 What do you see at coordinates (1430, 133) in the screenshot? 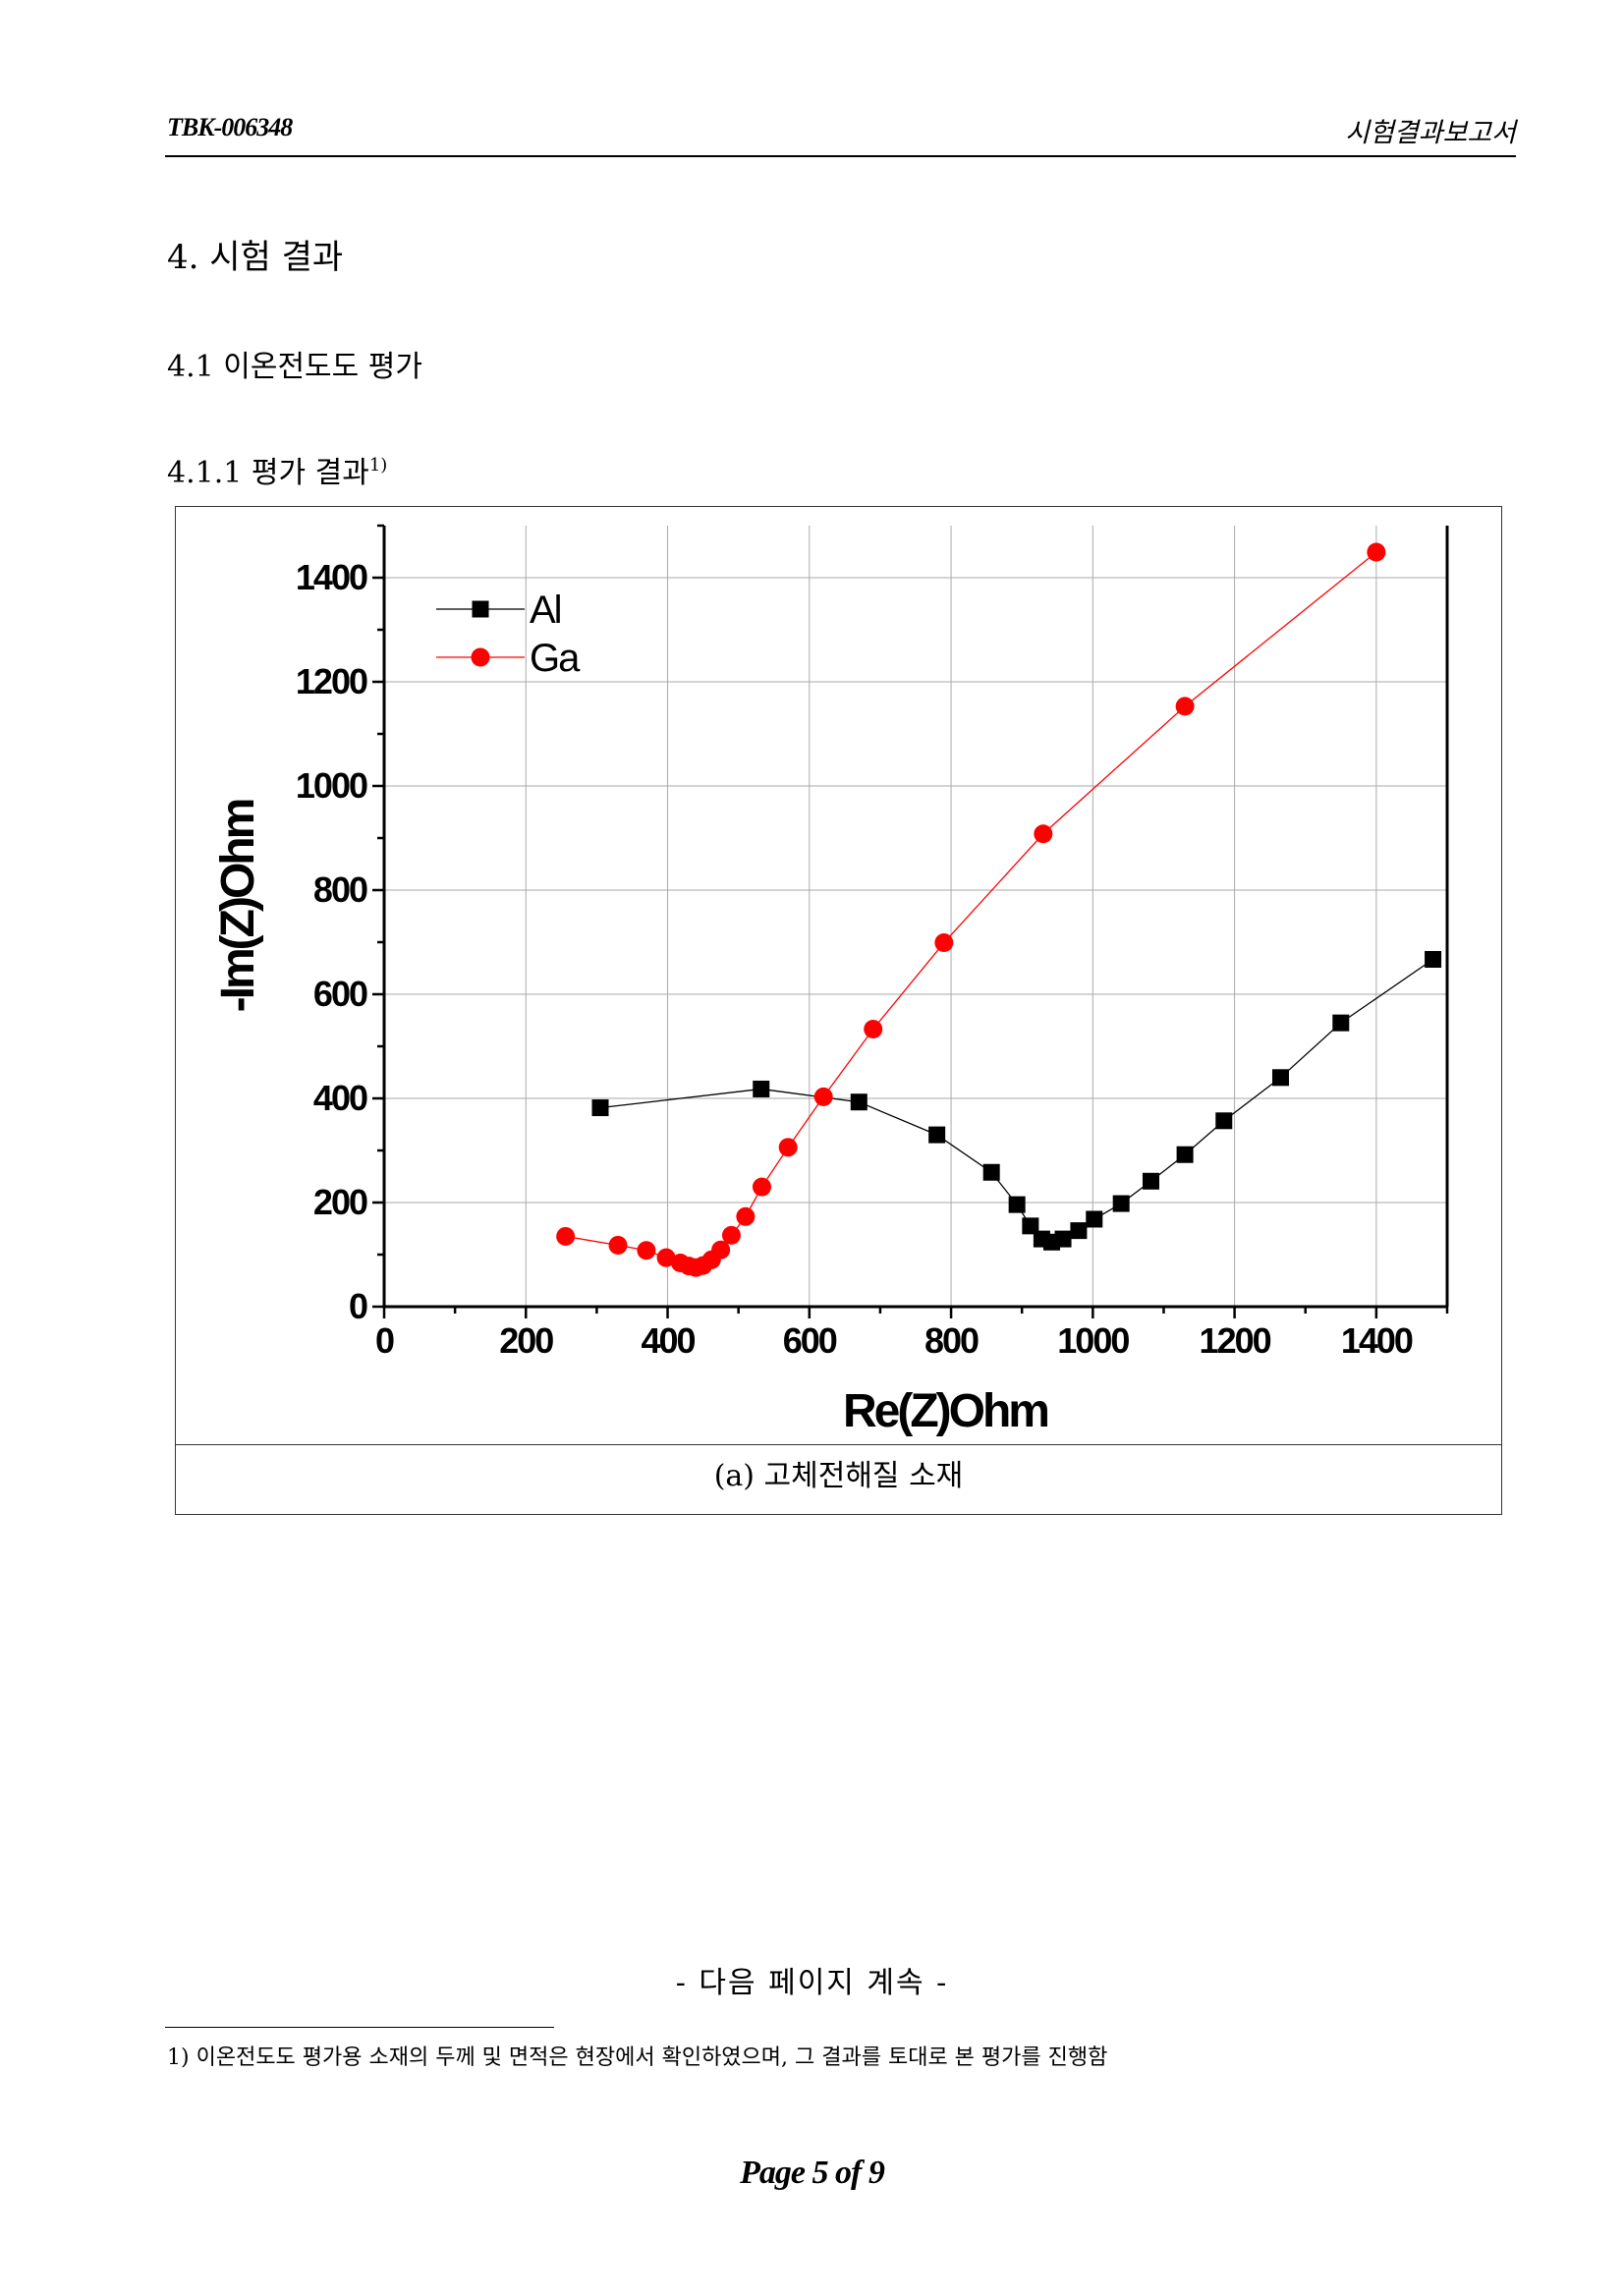
I see `document-type: 시험결과보고서` at bounding box center [1430, 133].